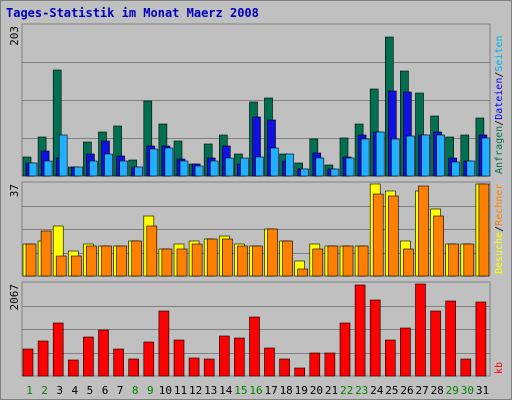 This screenshot has height=400, width=512. What do you see at coordinates (44, 390) in the screenshot?
I see `day-label-2: 2` at bounding box center [44, 390].